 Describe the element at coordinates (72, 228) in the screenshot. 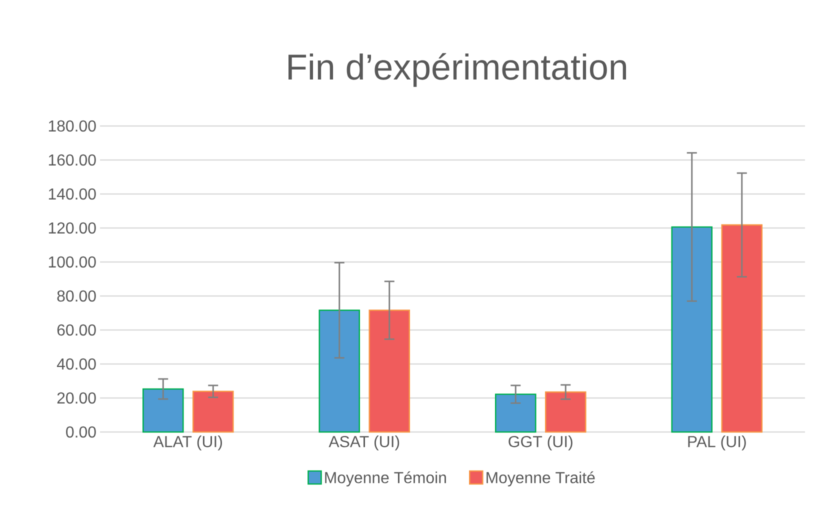

I see `y-tick-label: 120.00` at that location.